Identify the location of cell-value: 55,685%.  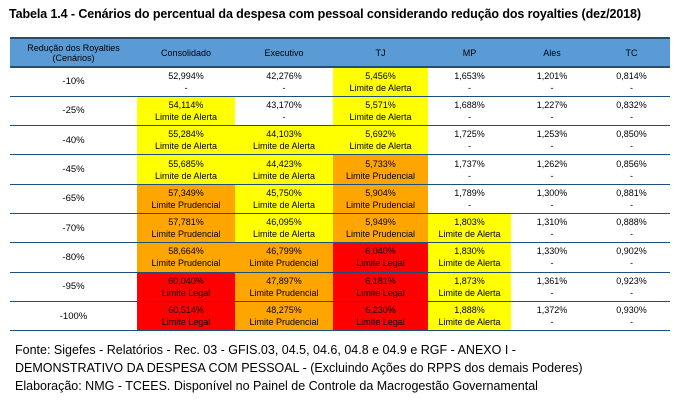
(186, 163).